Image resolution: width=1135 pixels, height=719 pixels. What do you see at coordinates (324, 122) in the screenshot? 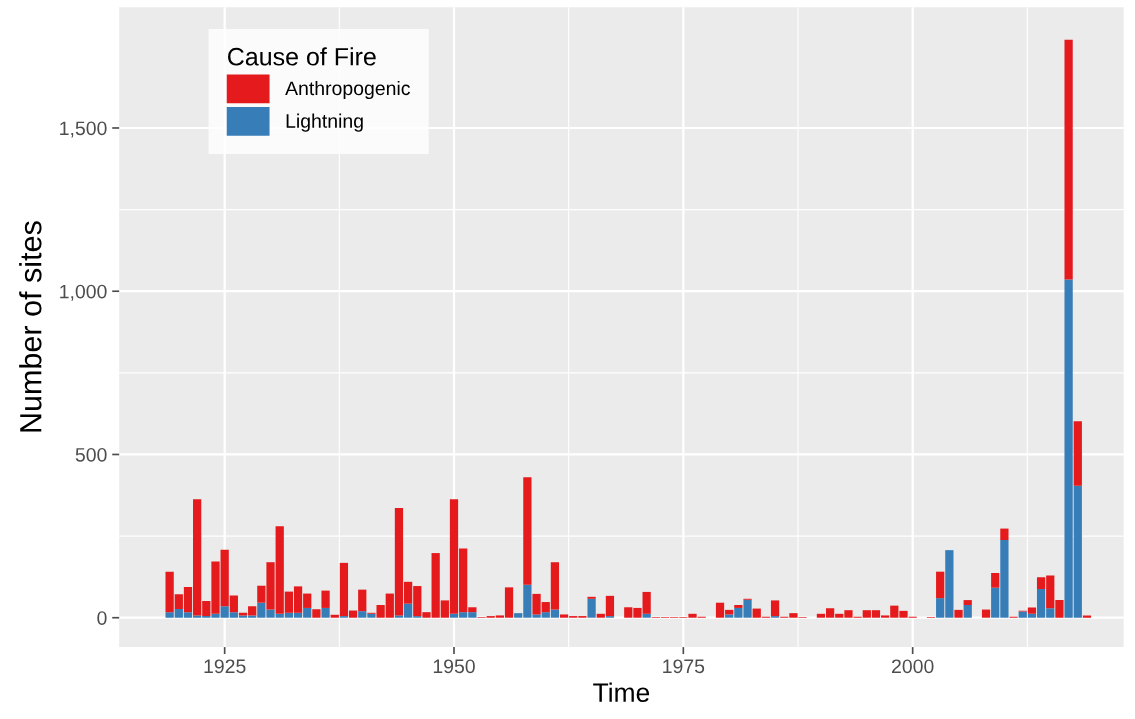
I see `legend-label: Lightning` at bounding box center [324, 122].